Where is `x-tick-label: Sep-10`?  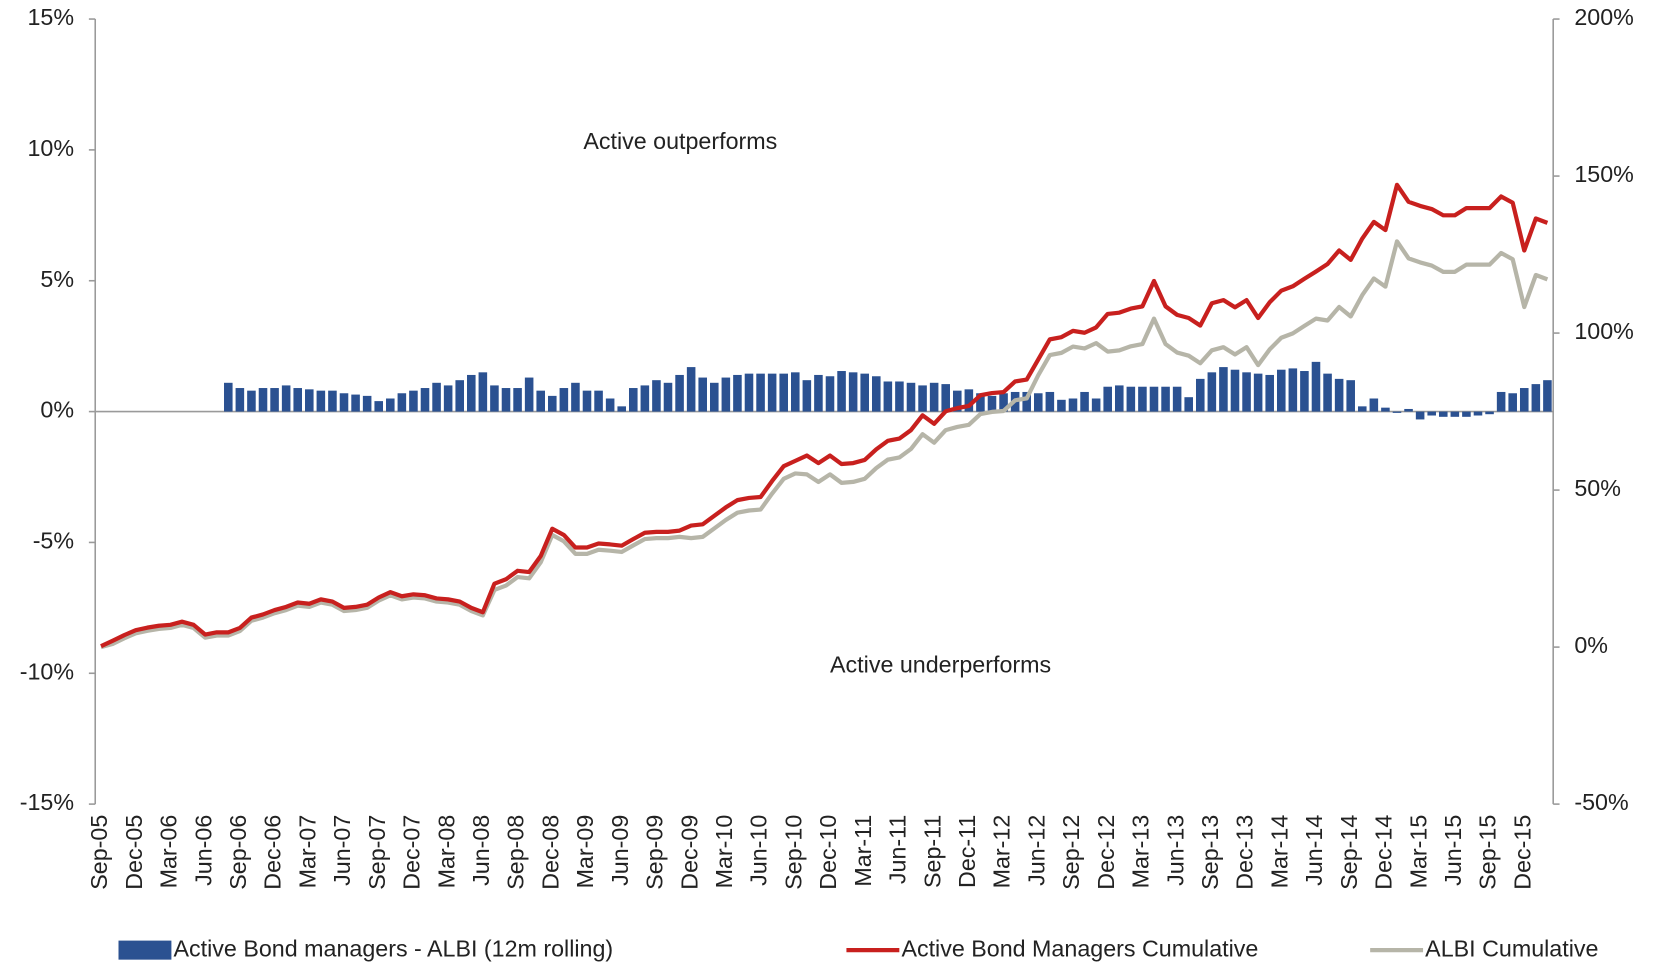
x-tick-label: Sep-10 is located at coordinates (793, 852).